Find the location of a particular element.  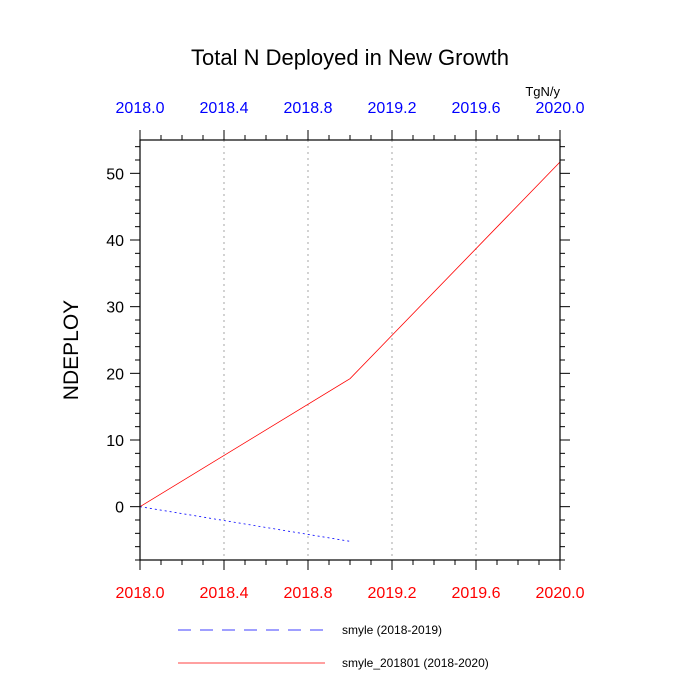

x-top-tick-label: 2018.8 is located at coordinates (308, 108).